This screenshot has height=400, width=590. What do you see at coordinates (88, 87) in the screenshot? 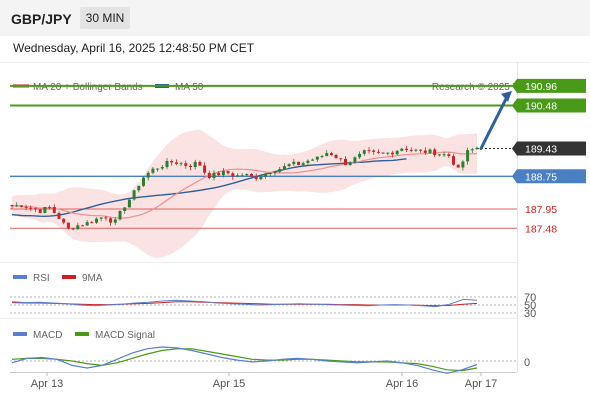
I see `ma20-legend-label: MA 20 + Bollinger Bands` at bounding box center [88, 87].